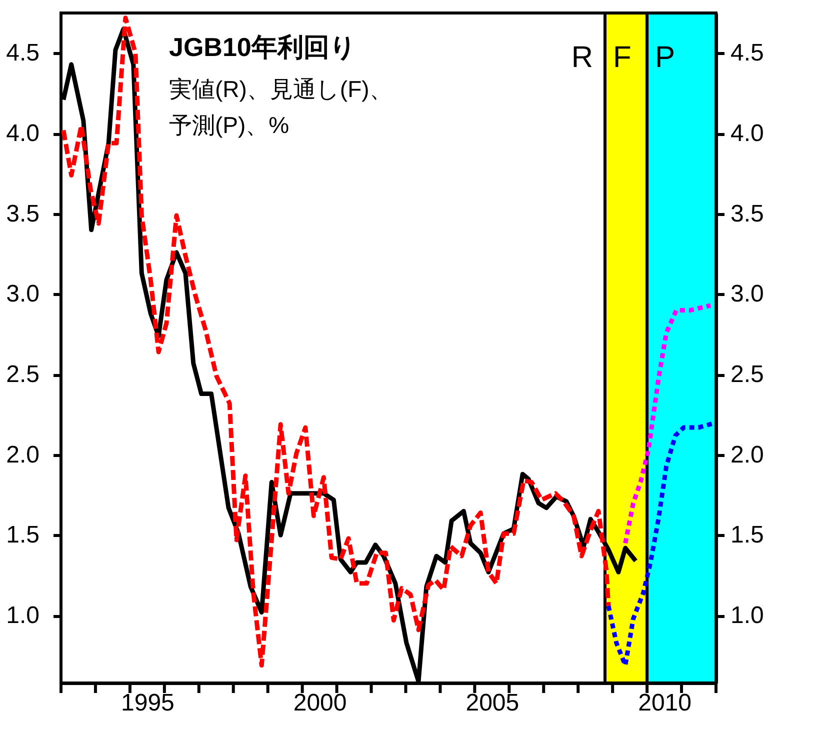 The height and width of the screenshot is (729, 822). What do you see at coordinates (23, 374) in the screenshot?
I see `y-tick-label: 2.5` at bounding box center [23, 374].